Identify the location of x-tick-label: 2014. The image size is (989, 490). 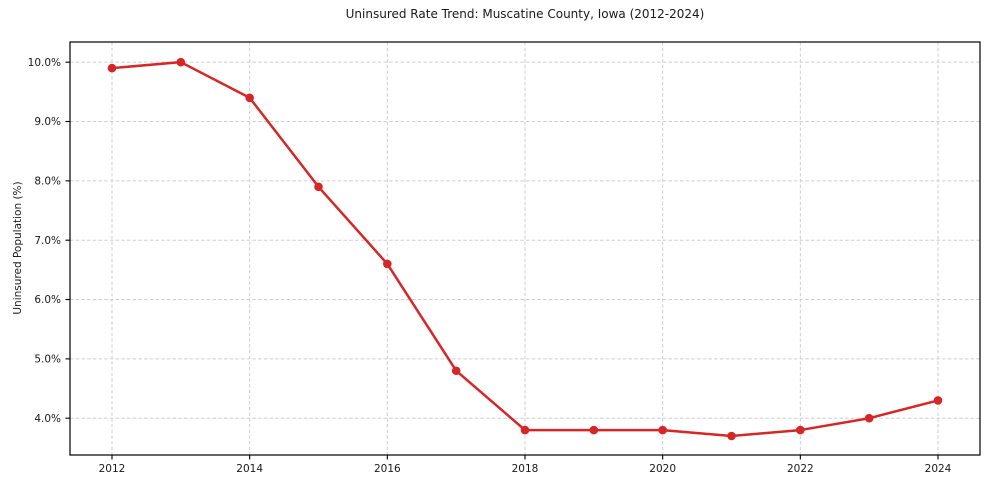
(249, 469).